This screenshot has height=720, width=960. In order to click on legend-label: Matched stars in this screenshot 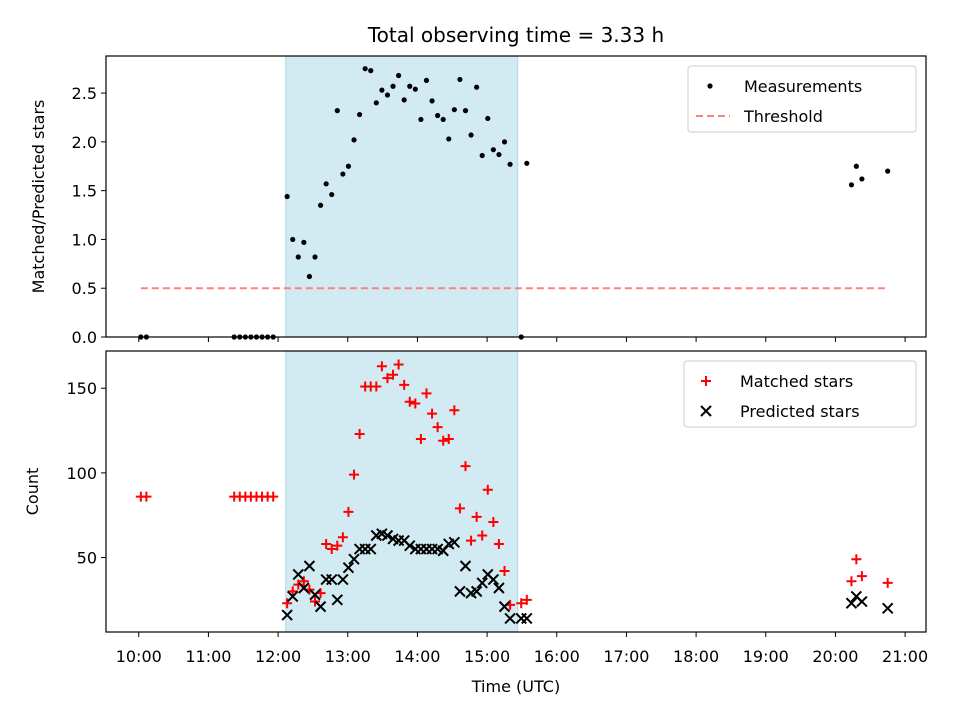, I will do `click(796, 381)`.